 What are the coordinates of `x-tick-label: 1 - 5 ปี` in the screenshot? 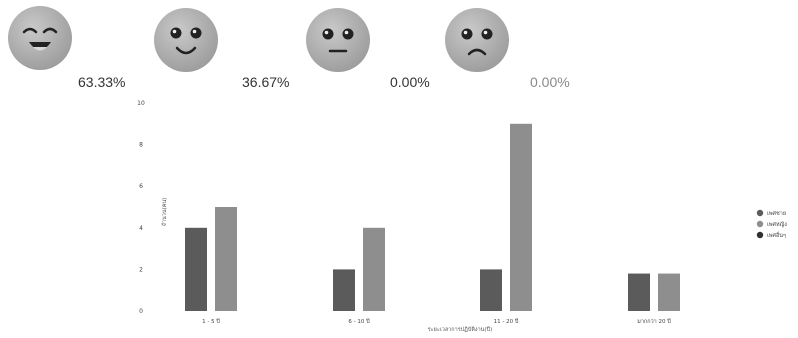 It's located at (211, 321).